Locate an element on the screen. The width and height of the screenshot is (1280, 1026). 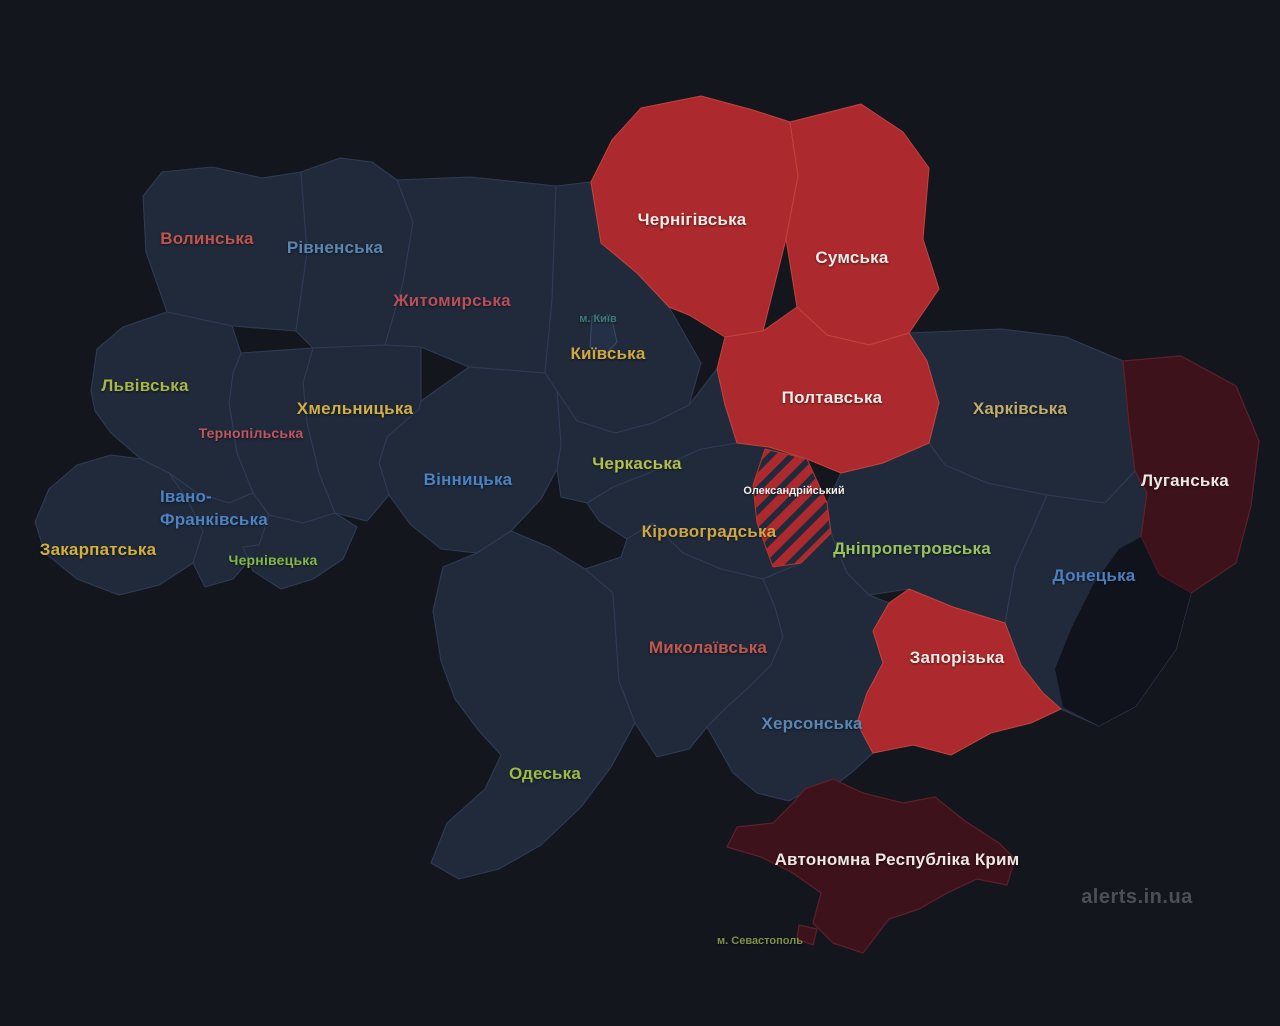
region-crimea is located at coordinates (871, 866).